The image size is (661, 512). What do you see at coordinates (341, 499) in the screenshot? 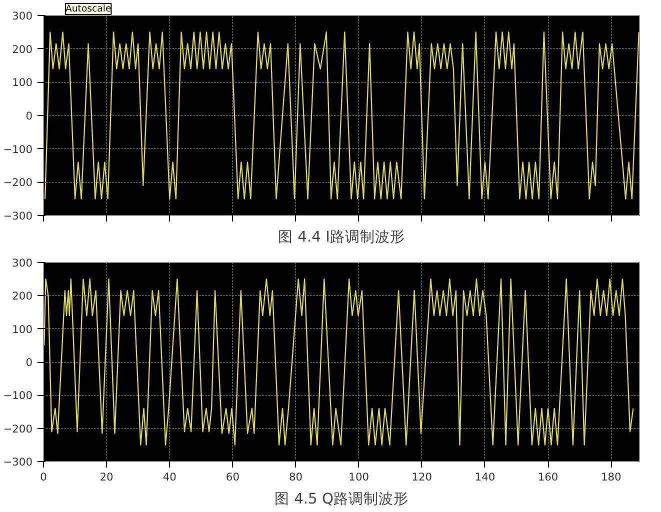
I see `text: 图 4.5 Q路调制波形` at bounding box center [341, 499].